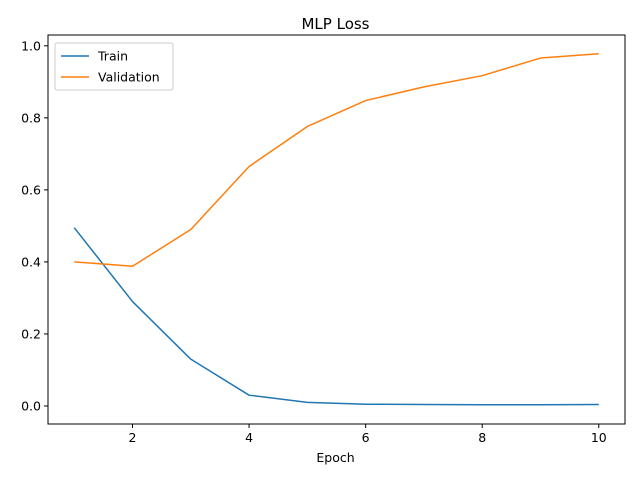  What do you see at coordinates (129, 77) in the screenshot?
I see `legend-label-validation: Validation` at bounding box center [129, 77].